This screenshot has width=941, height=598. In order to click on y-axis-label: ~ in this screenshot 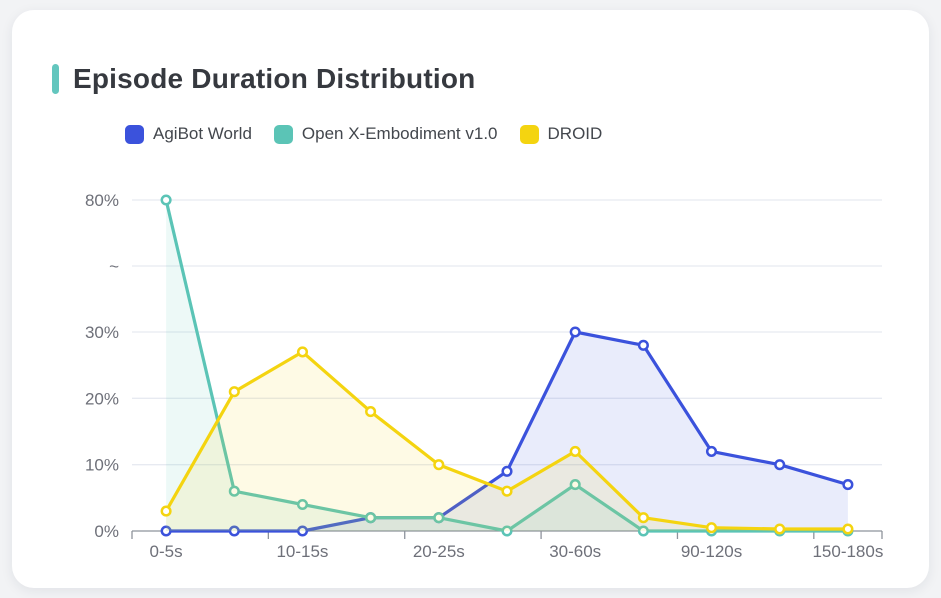, I will do `click(114, 266)`.